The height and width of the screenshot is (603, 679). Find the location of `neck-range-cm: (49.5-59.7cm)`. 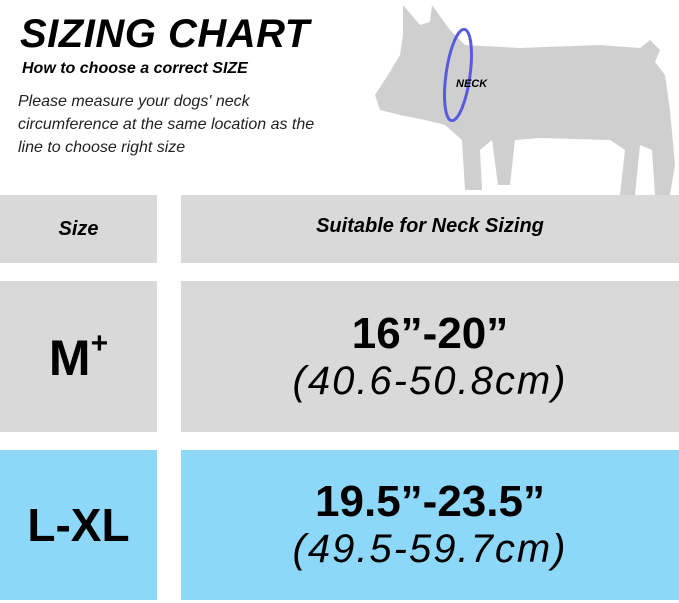

neck-range-cm: (49.5-59.7cm) is located at coordinates (430, 549).